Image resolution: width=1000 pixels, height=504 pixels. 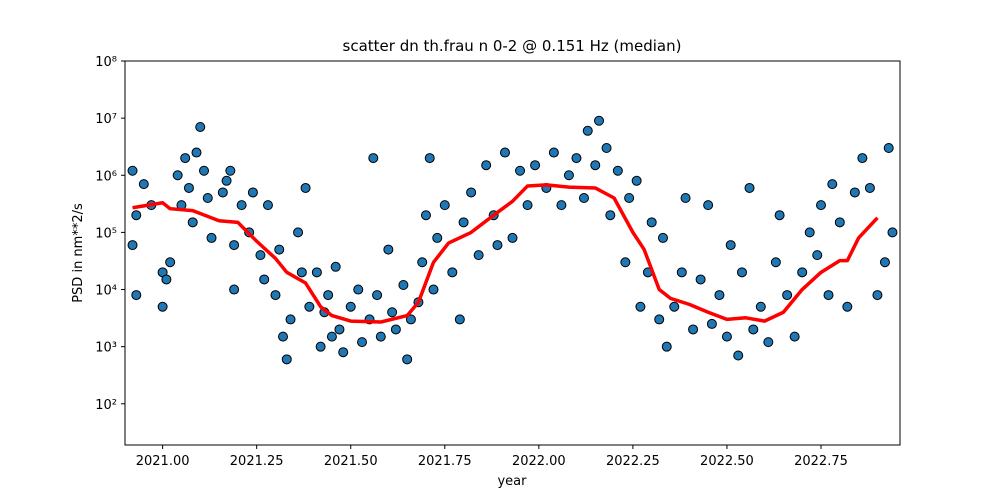 What do you see at coordinates (106, 348) in the screenshot?
I see `y-tick-label: 10³` at bounding box center [106, 348].